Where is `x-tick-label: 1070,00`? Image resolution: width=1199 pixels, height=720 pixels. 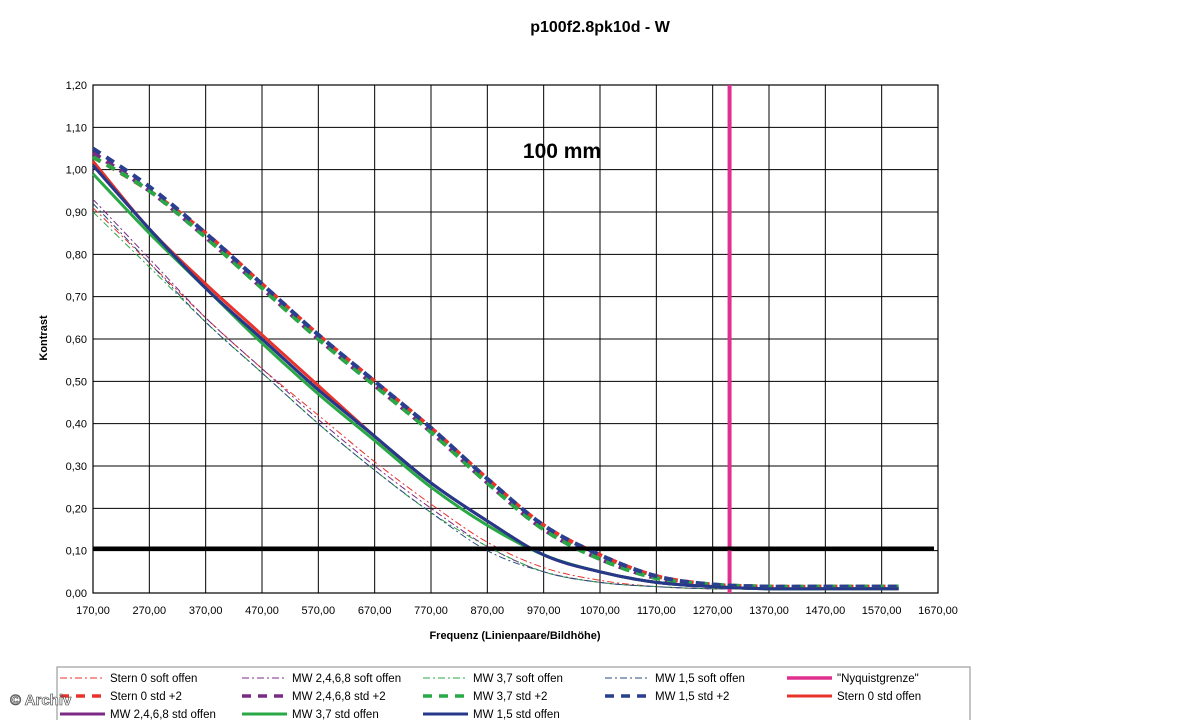 x-tick-label: 1070,00 is located at coordinates (600, 611).